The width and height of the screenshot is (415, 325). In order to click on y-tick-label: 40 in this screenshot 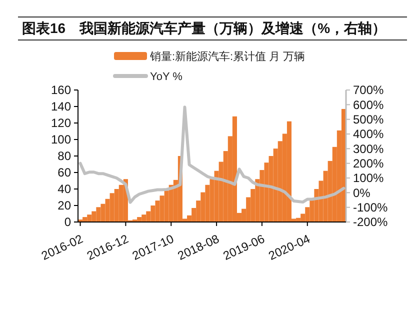, I will do `click(65, 189)`.